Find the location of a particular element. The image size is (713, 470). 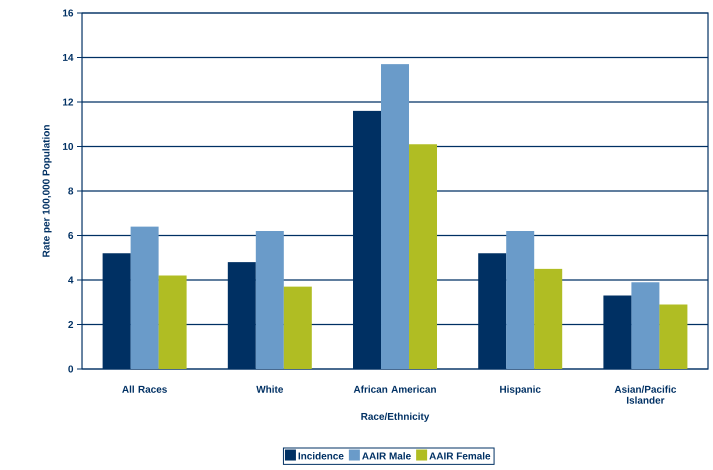

y-tick-label: 14 is located at coordinates (68, 57).